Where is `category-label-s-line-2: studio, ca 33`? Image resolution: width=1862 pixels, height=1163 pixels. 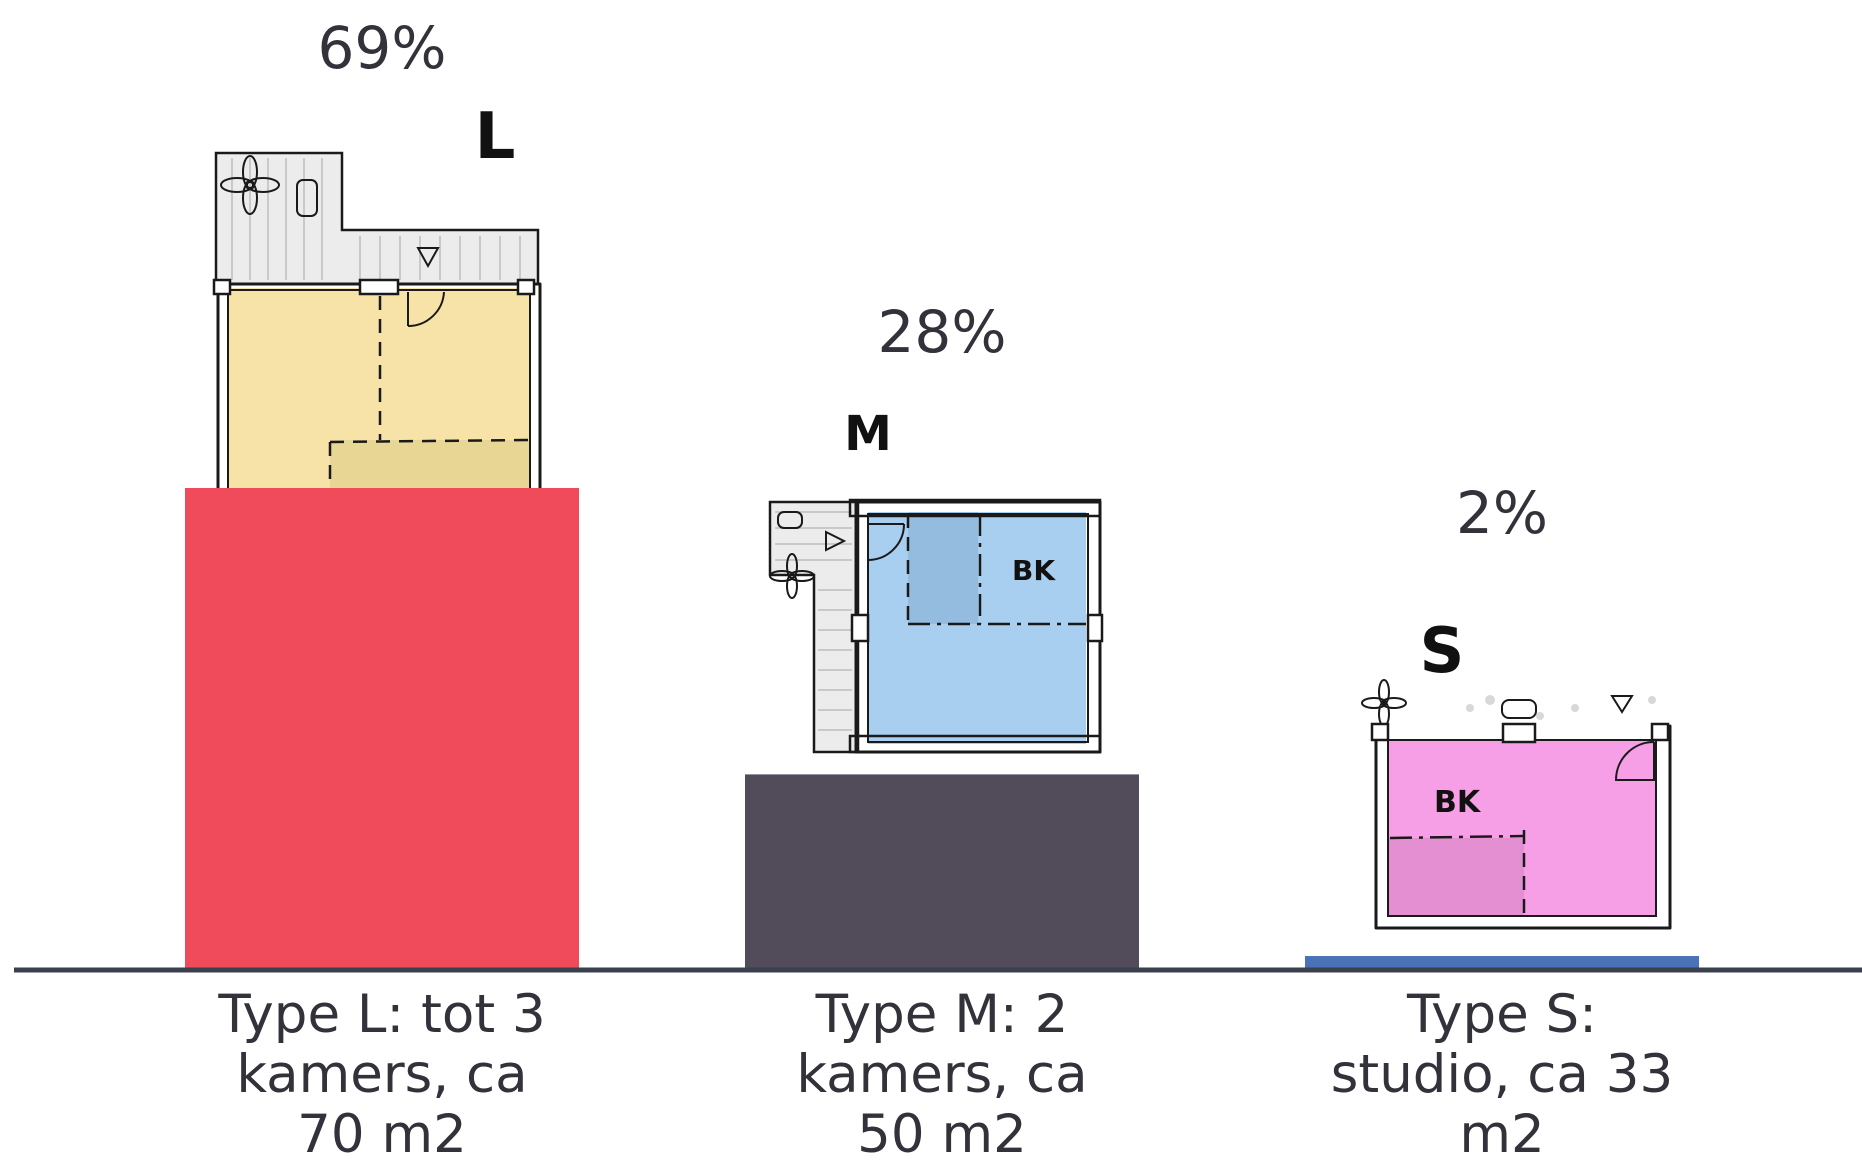 category-label-s-line-2: studio, ca 33 is located at coordinates (1502, 1074).